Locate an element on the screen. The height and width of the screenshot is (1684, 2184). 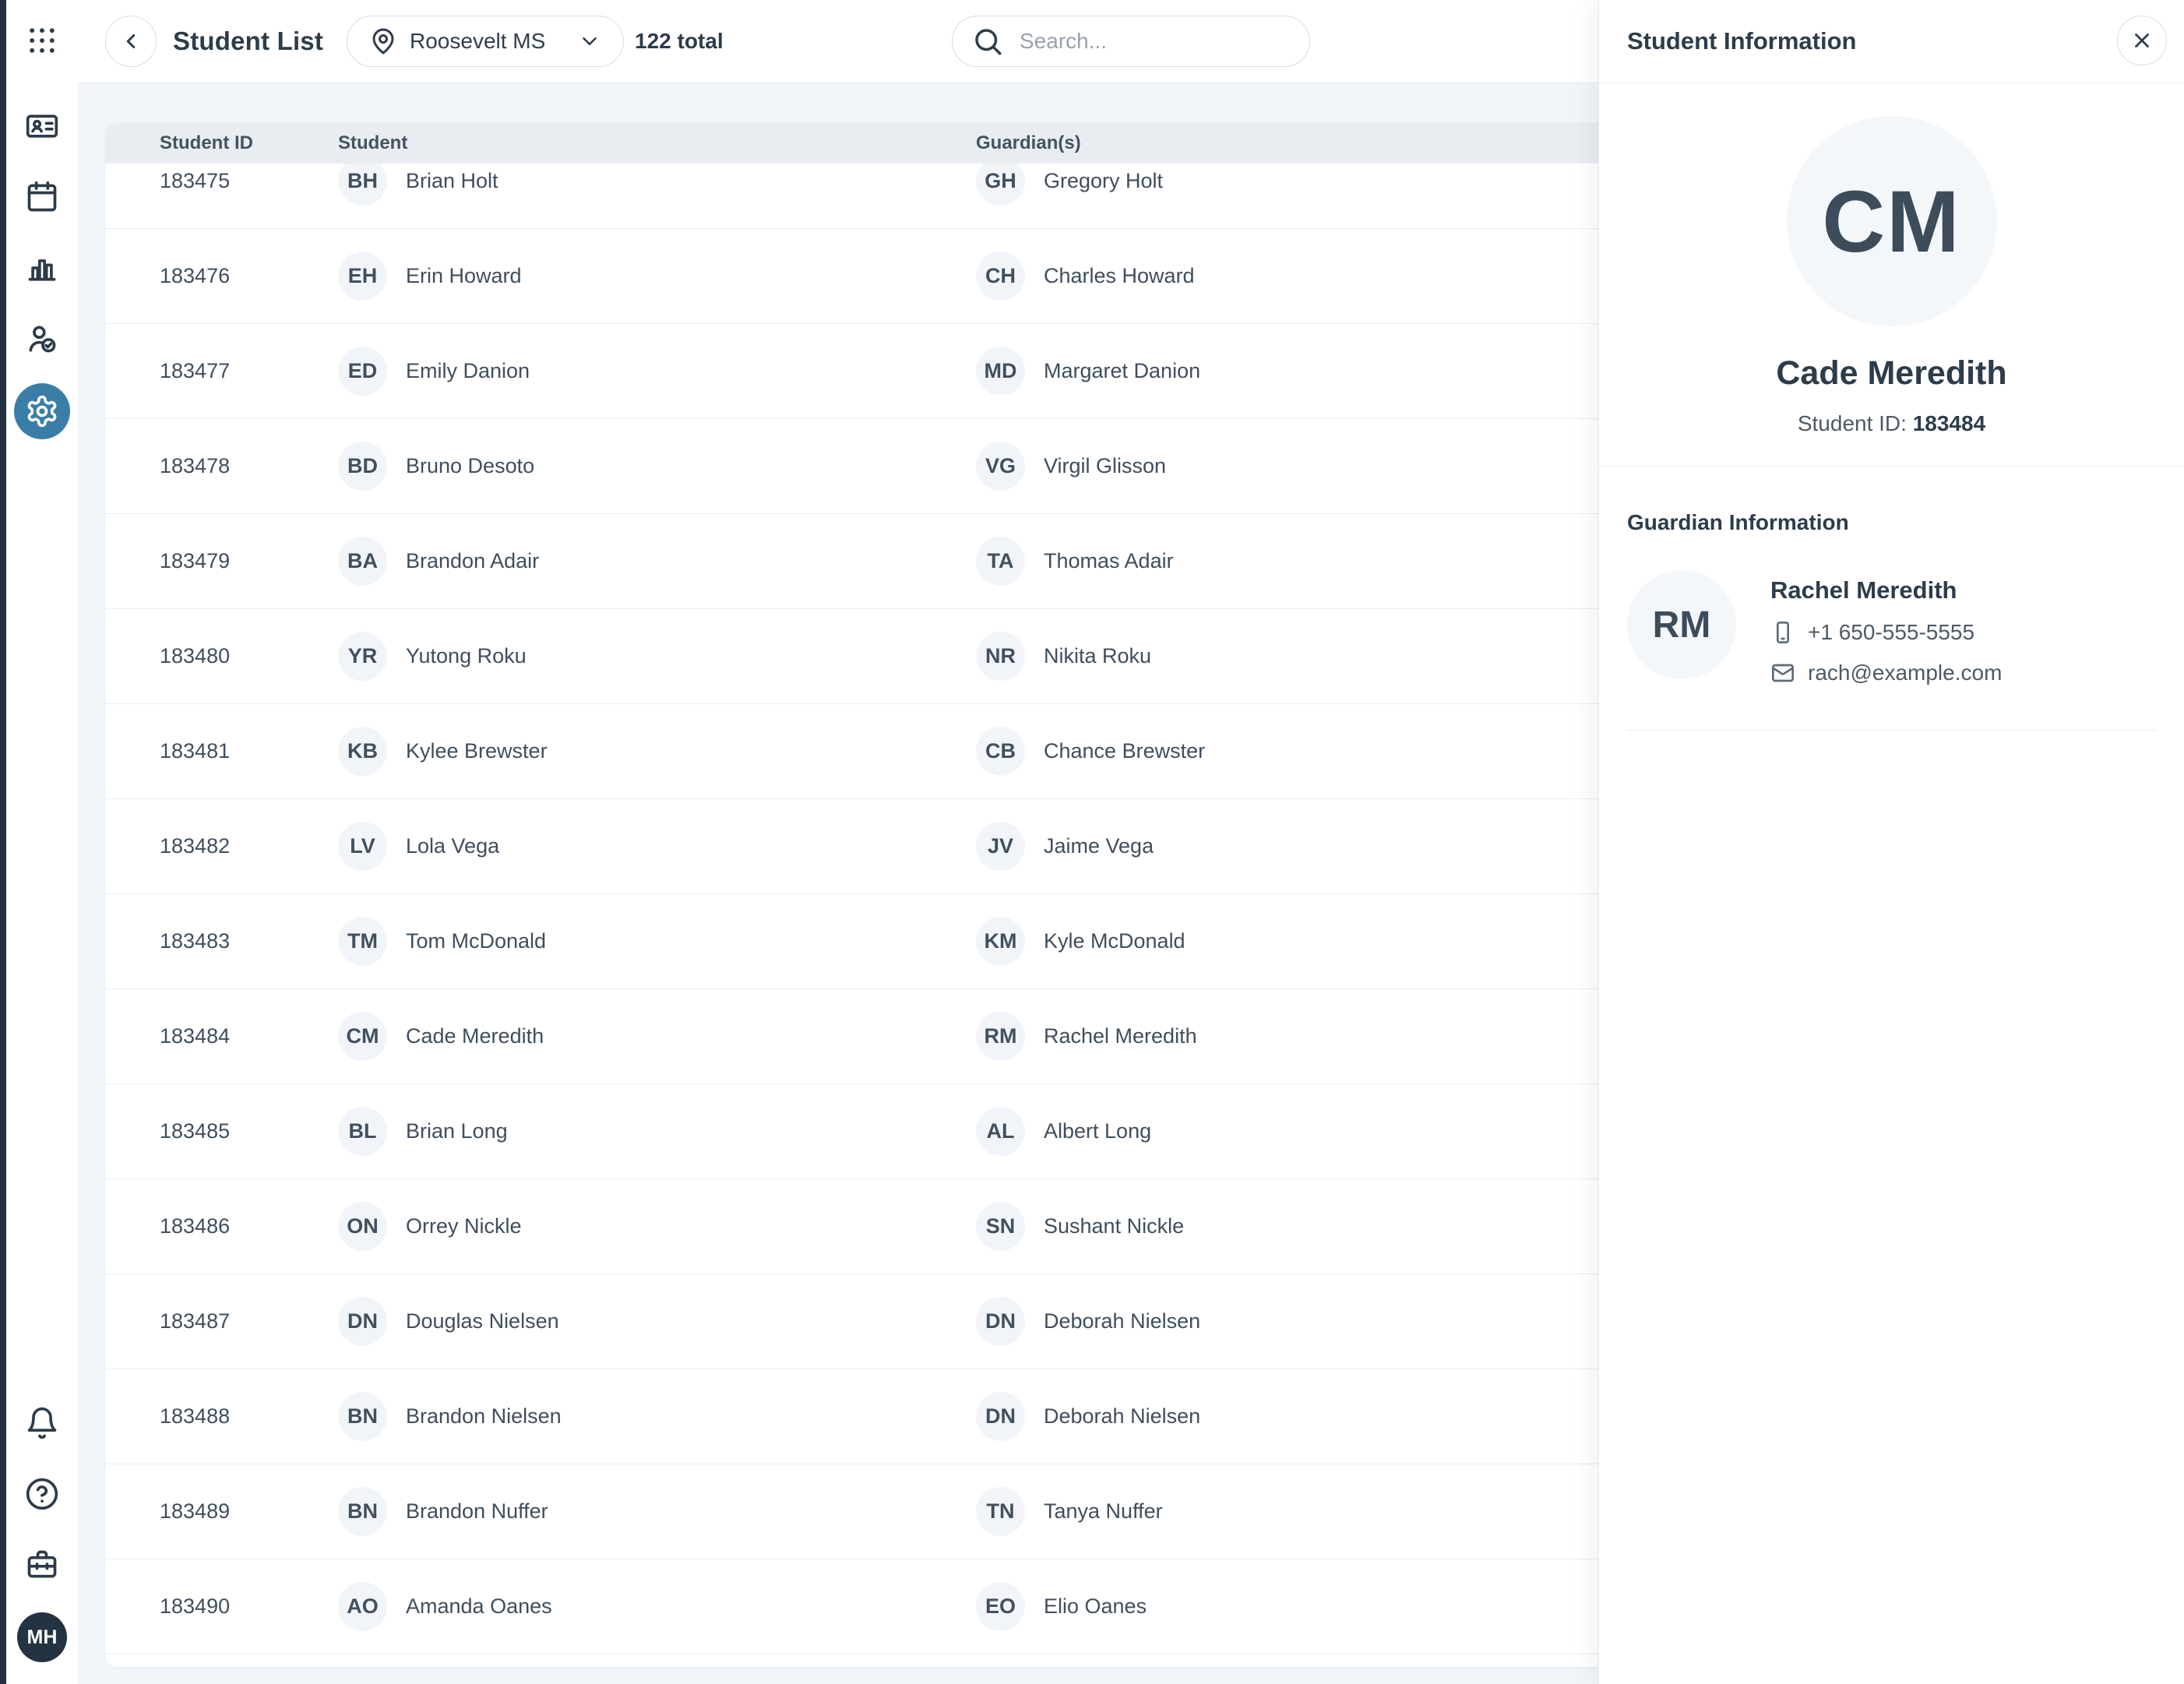
student-name-cell: DN Douglas Nielsen is located at coordinates (657, 1321).